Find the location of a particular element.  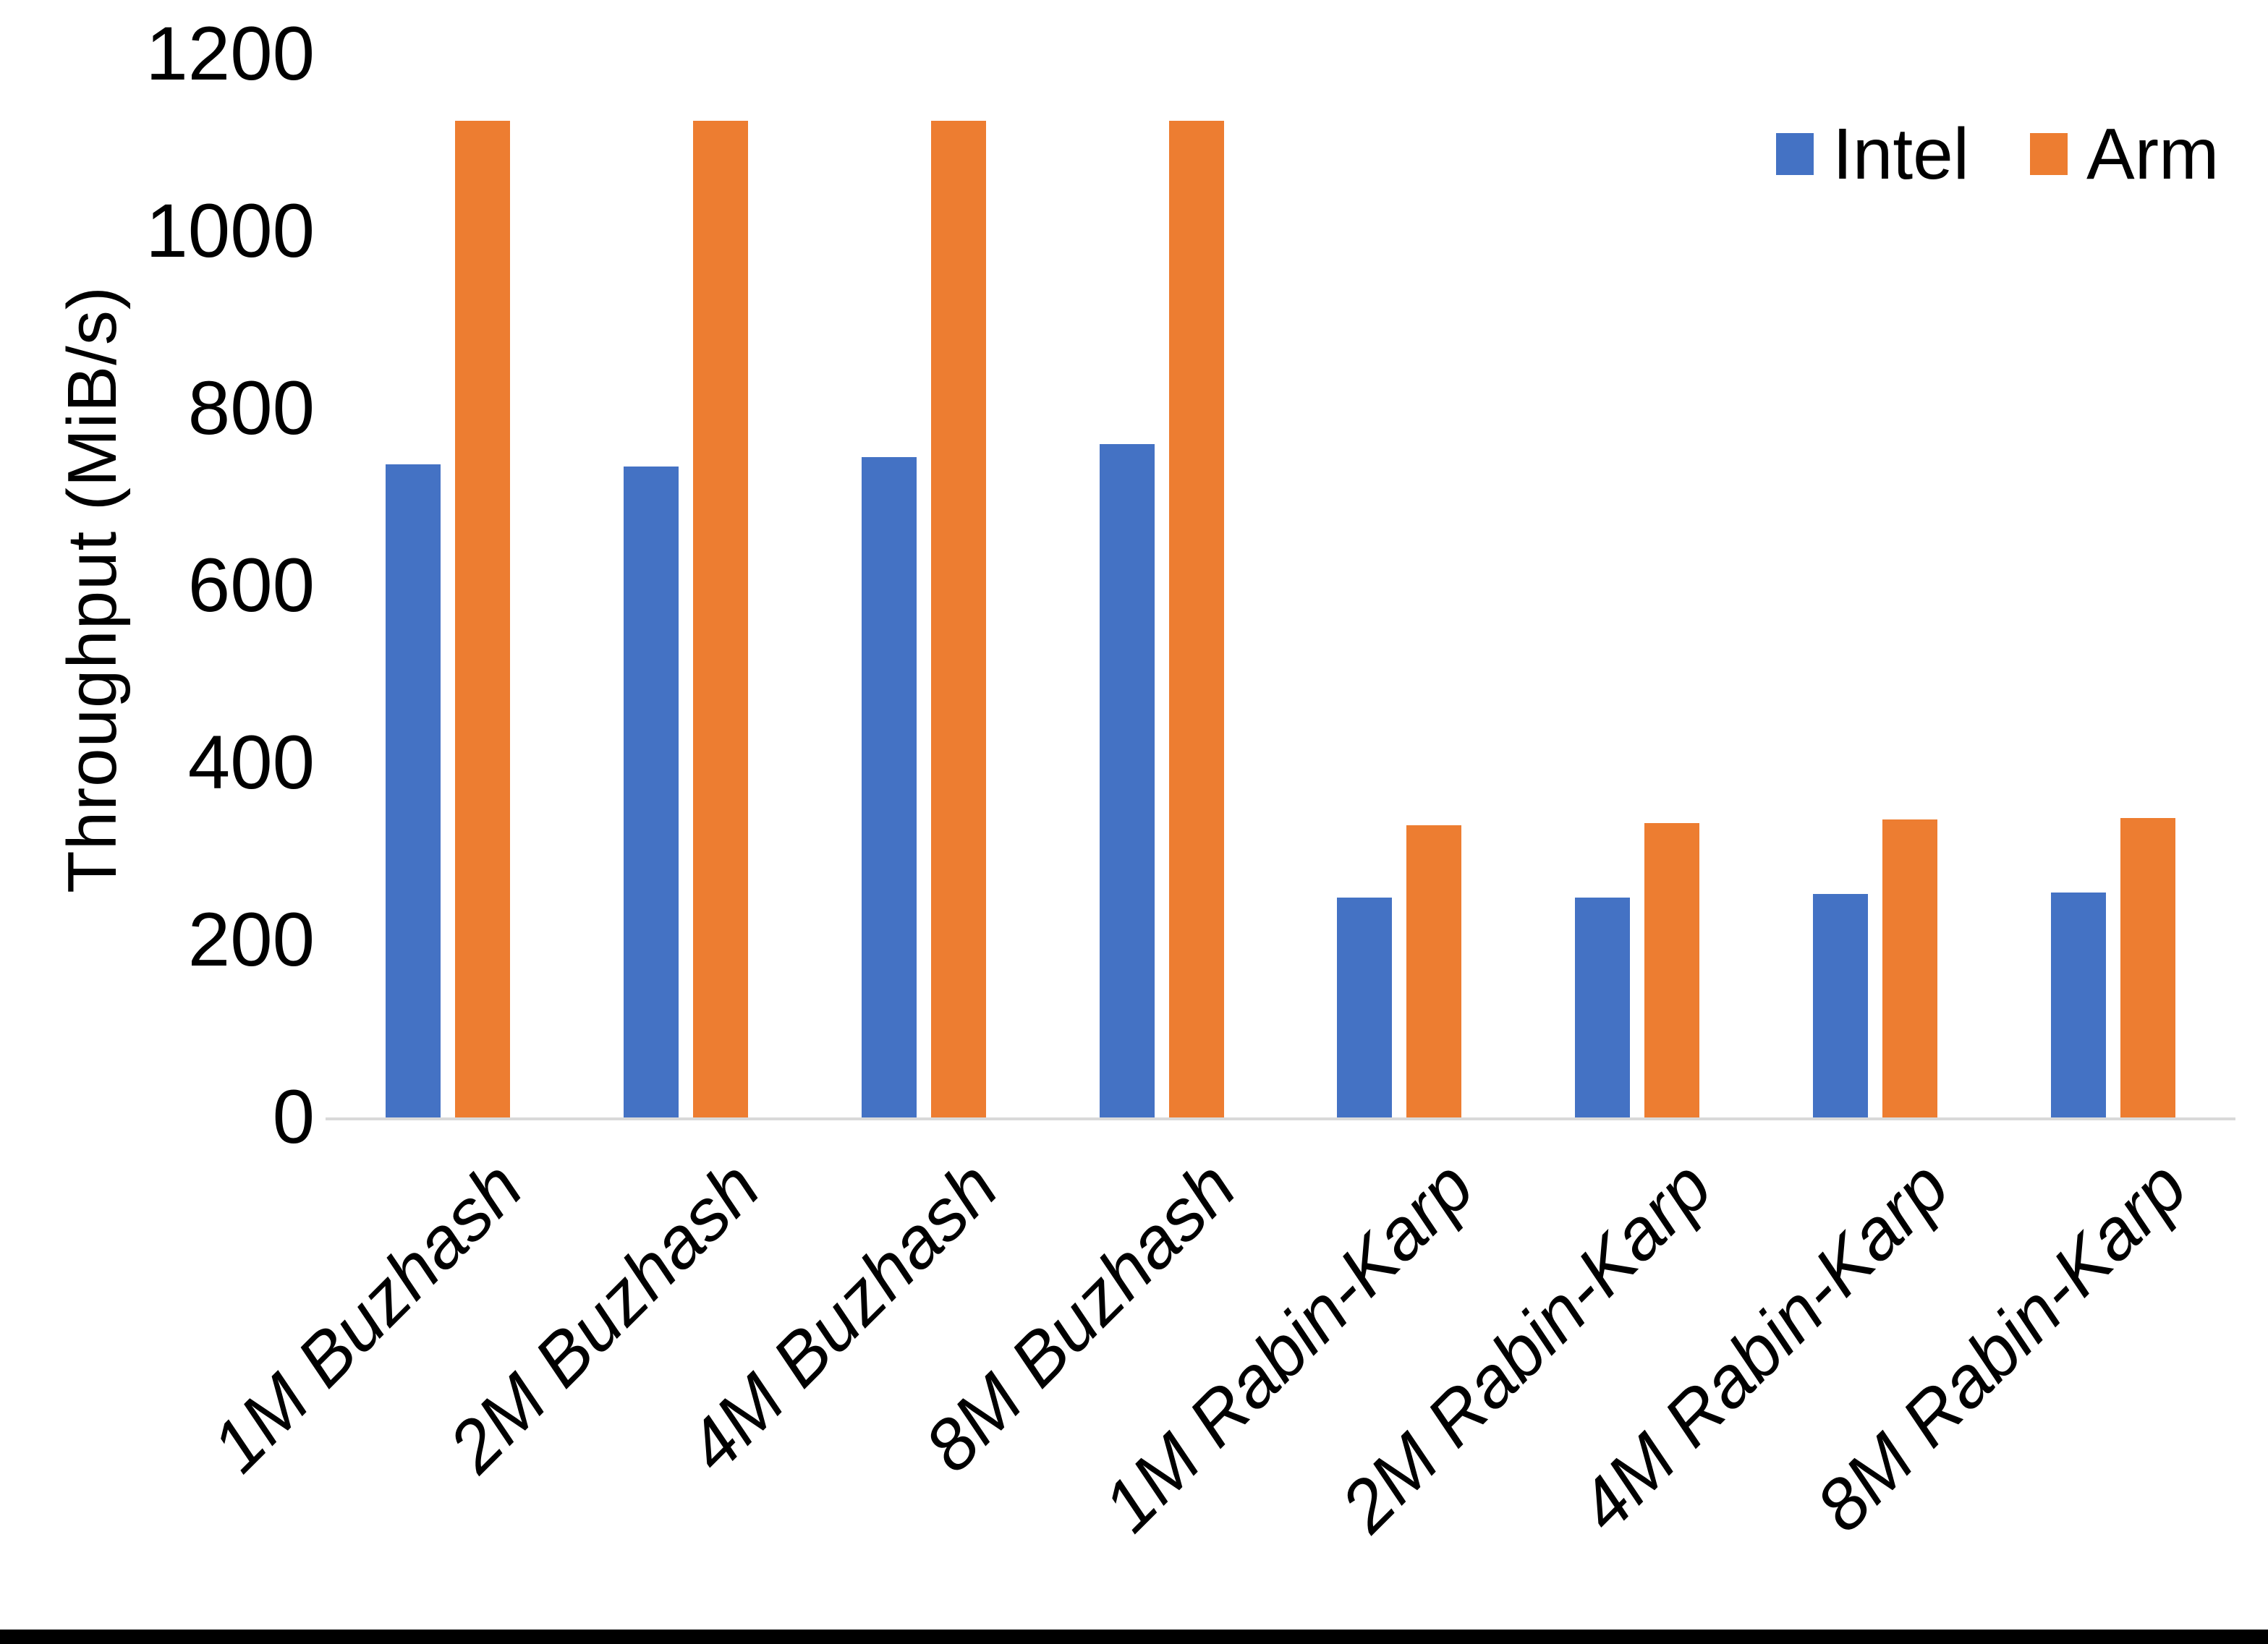

bar-arm-8m-buzhash is located at coordinates (1196, 618).